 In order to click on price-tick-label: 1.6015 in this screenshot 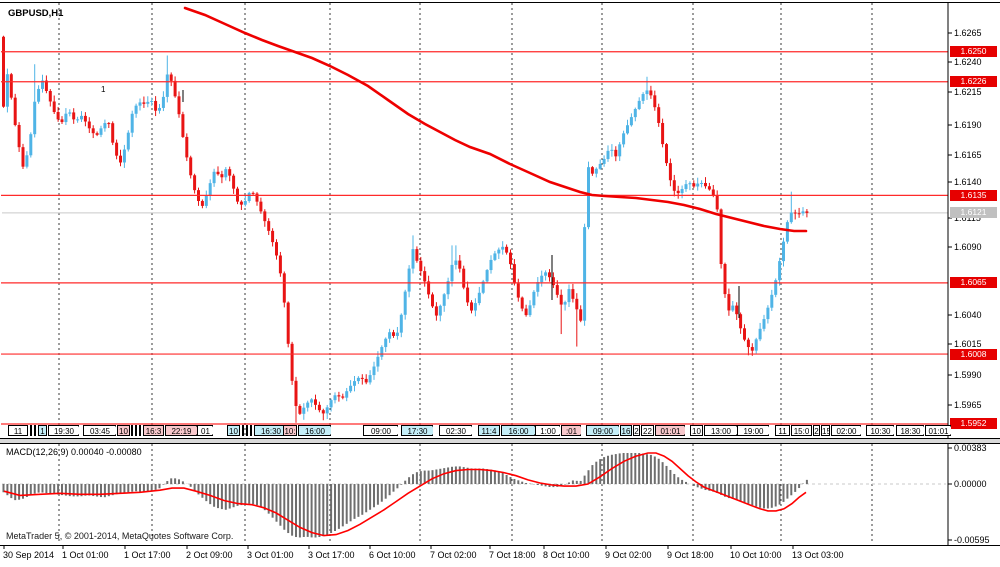, I will do `click(968, 344)`.